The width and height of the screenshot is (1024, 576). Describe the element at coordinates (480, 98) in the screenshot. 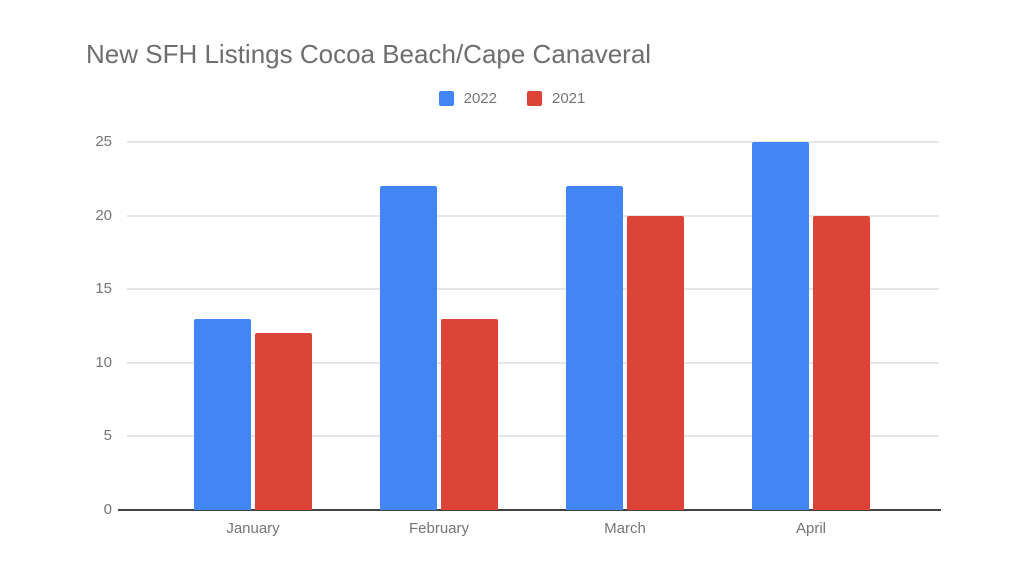

I see `legend-label-2022: 2022` at that location.